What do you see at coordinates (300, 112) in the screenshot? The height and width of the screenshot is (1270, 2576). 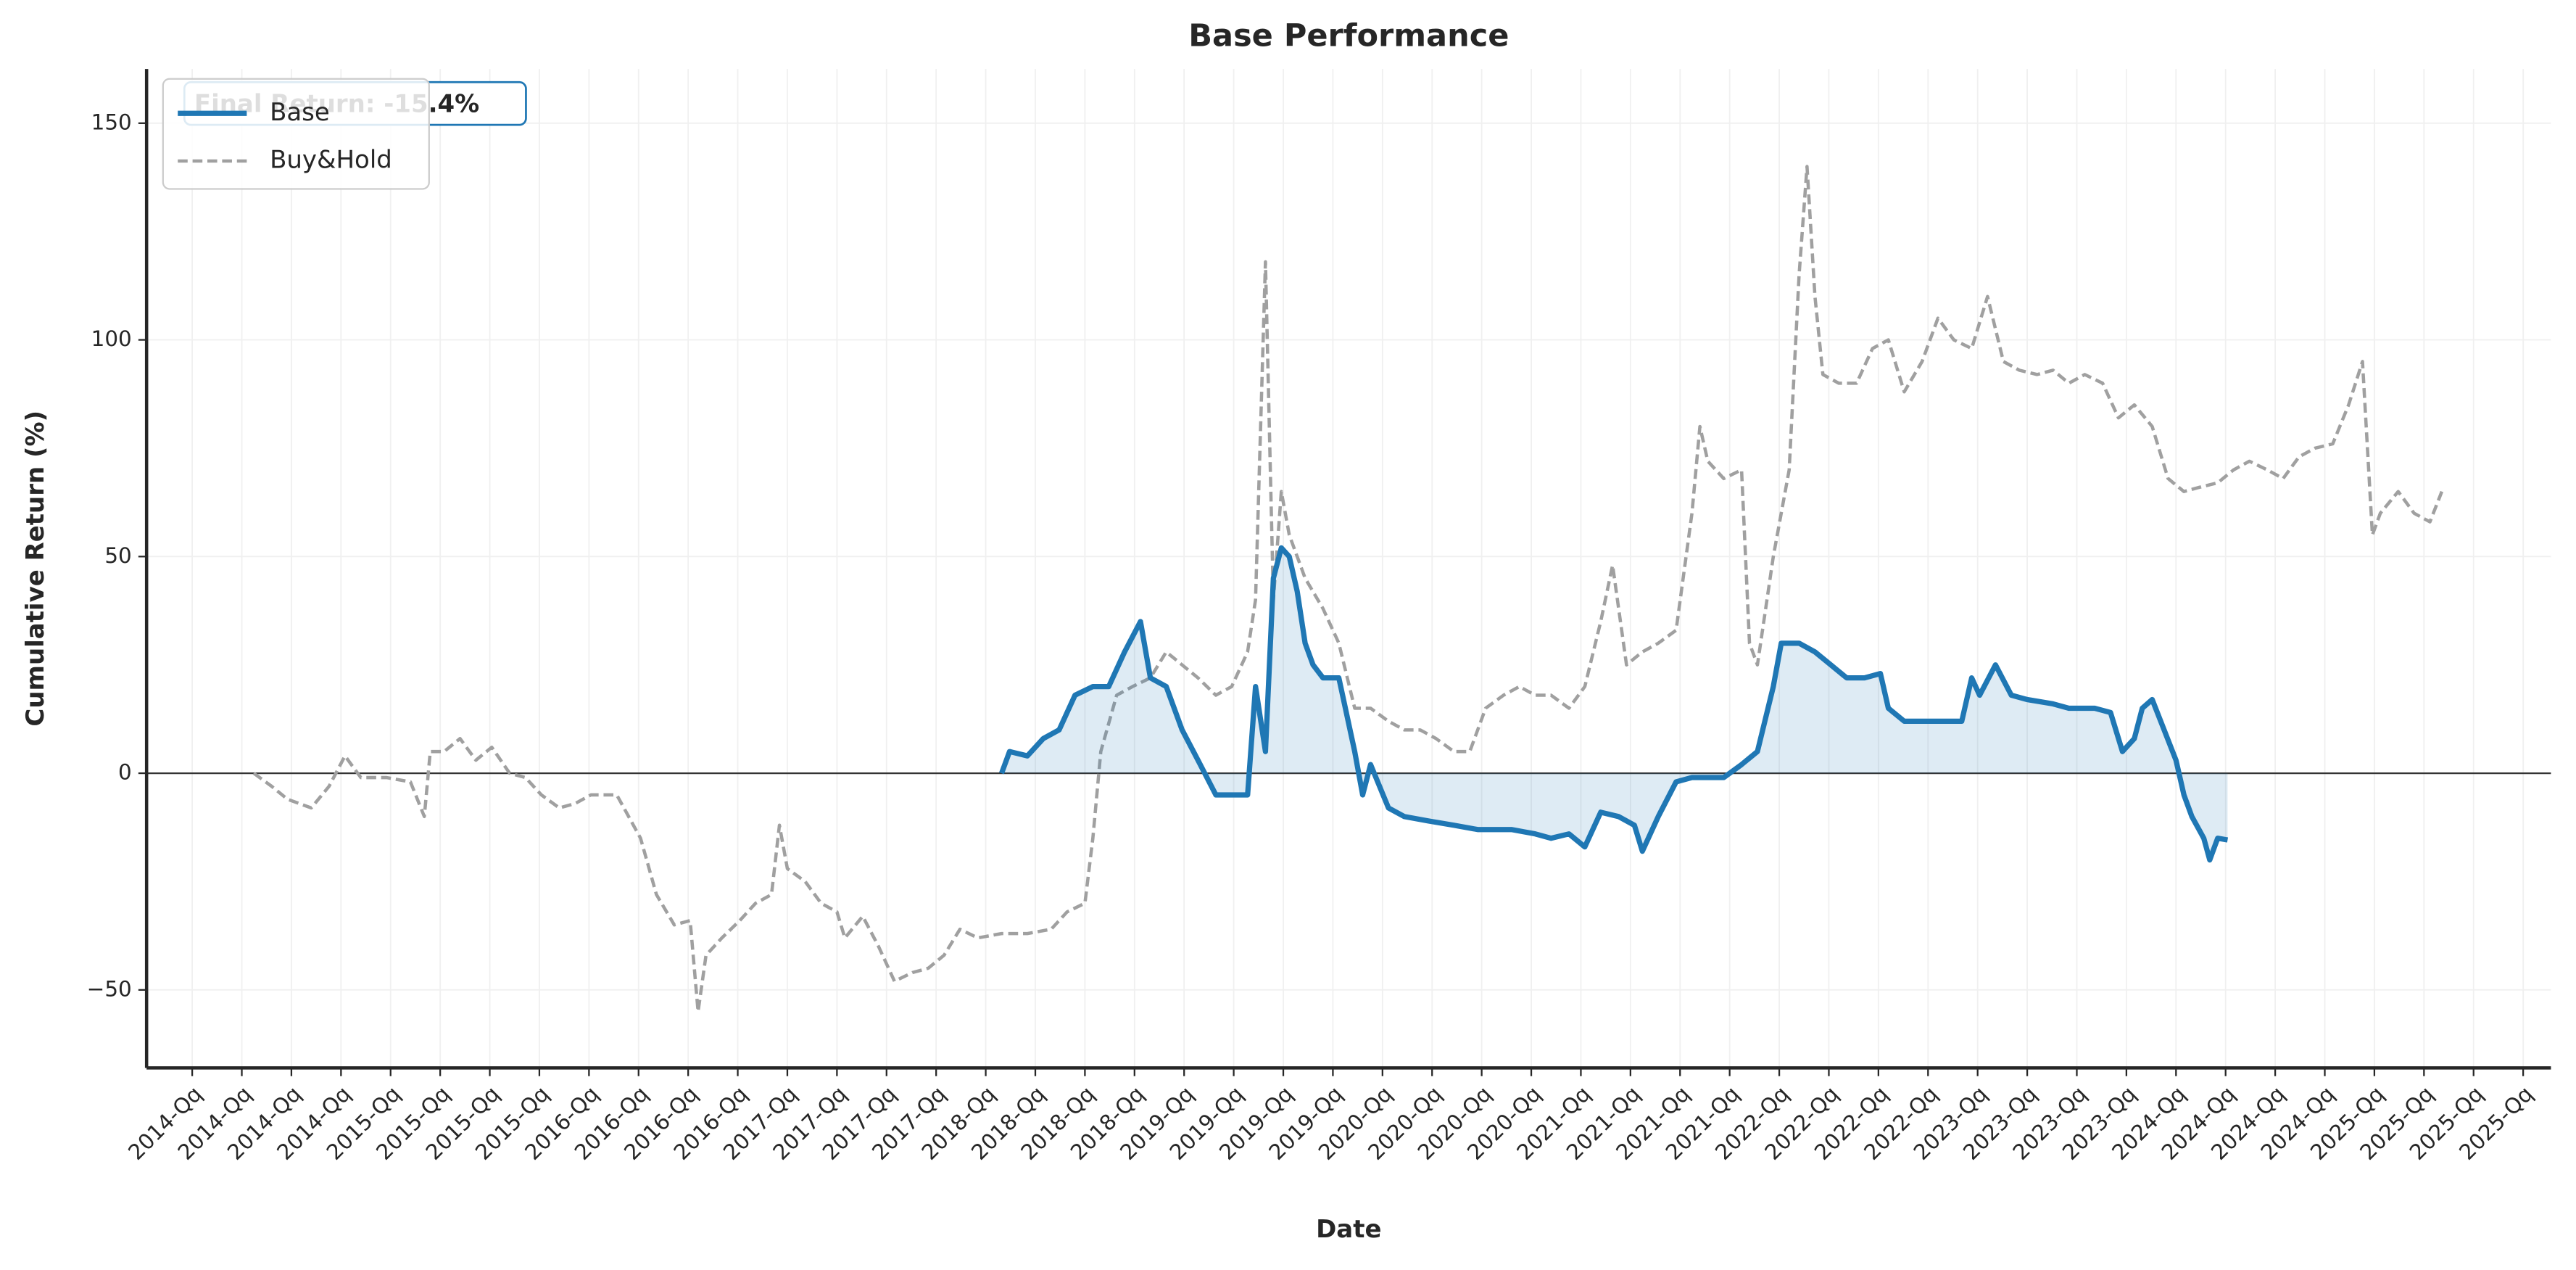 I see `legend-label: Base` at bounding box center [300, 112].